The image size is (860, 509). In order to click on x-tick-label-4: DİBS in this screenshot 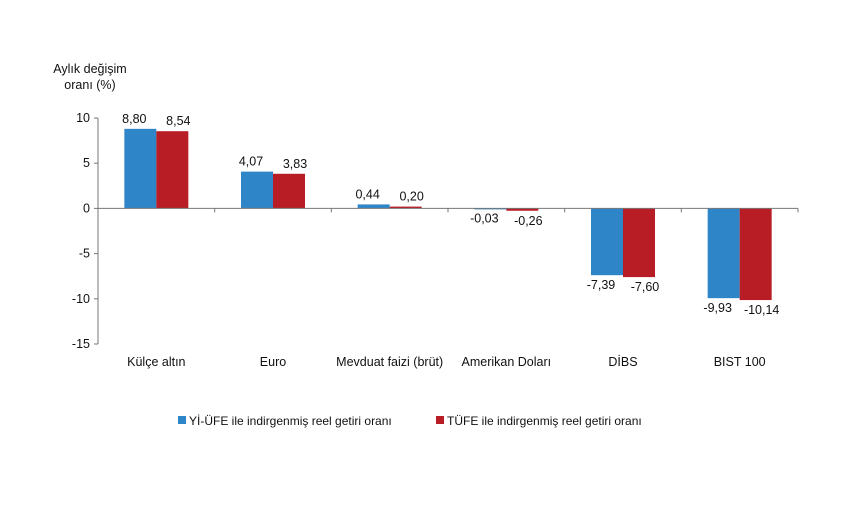, I will do `click(622, 362)`.